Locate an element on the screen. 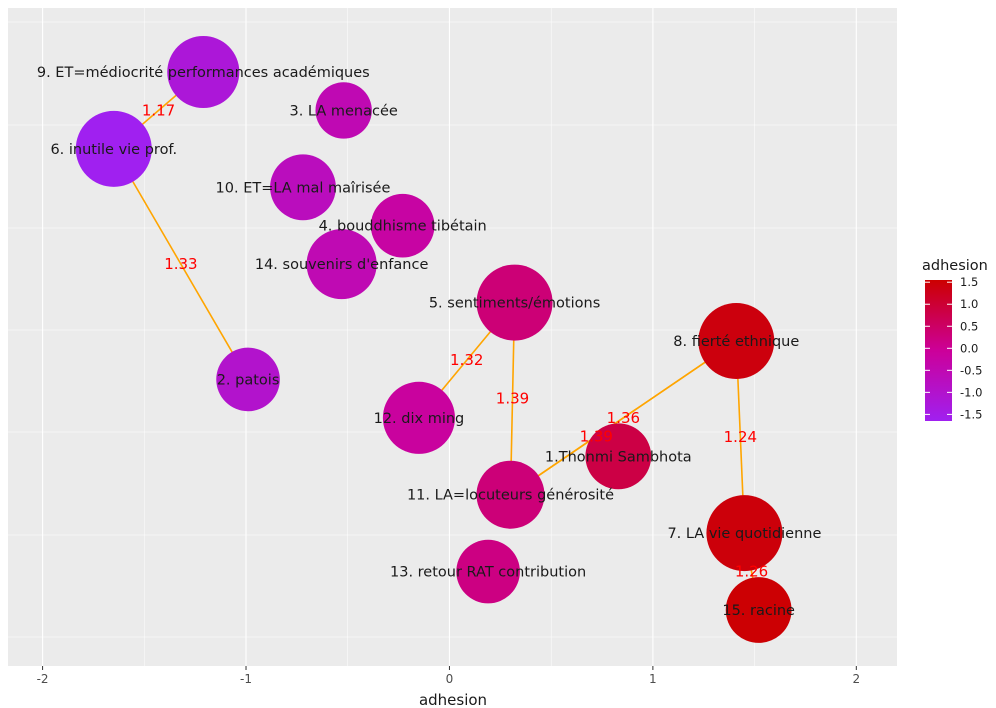 This screenshot has height=708, width=996. legend: adhesion 1.5 1.0 0.5 0.0 -0.5 -1.0 -1.5 is located at coordinates (955, 339).